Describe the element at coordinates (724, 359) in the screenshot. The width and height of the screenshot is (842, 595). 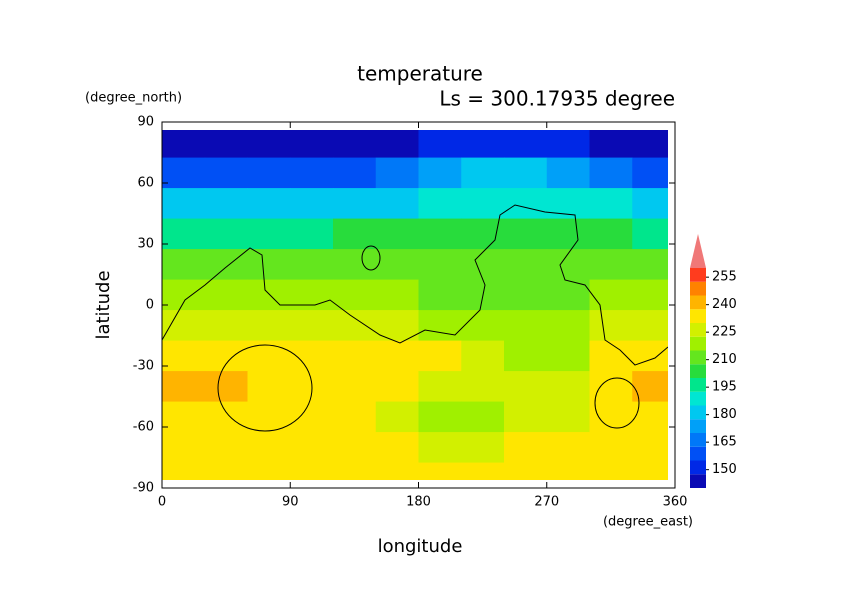
I see `colorbar-tick-label: 210` at that location.